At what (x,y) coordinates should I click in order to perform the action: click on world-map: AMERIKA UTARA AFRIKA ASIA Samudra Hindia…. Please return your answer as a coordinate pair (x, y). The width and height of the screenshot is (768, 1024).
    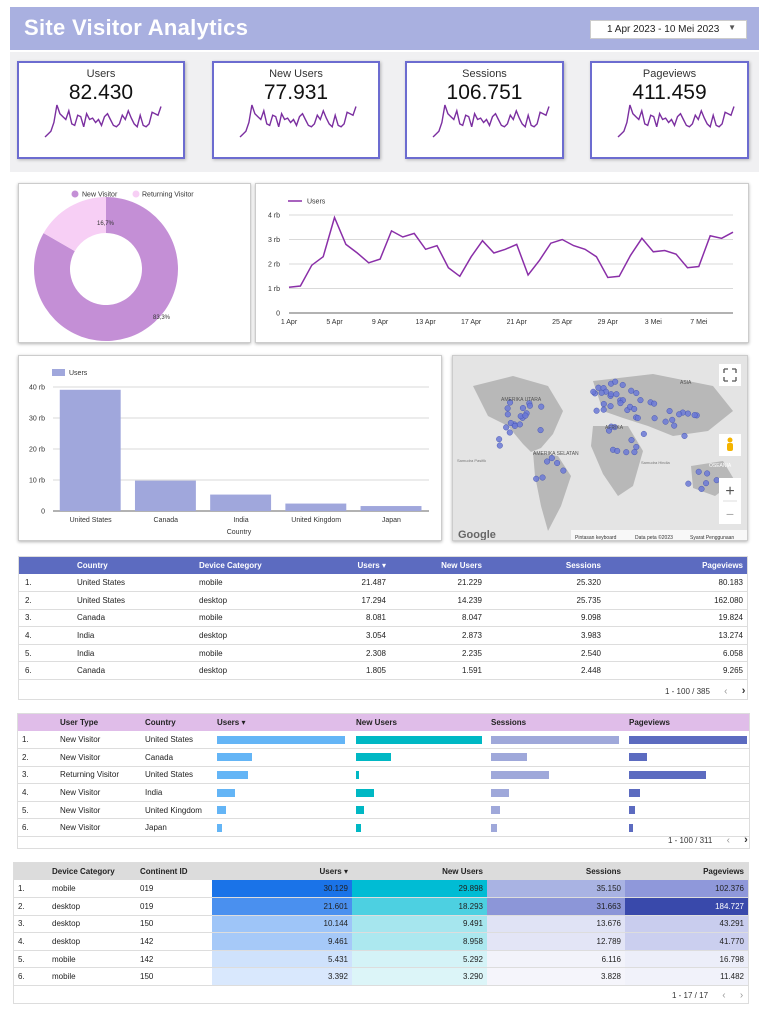
    Looking at the image, I should click on (600, 448).